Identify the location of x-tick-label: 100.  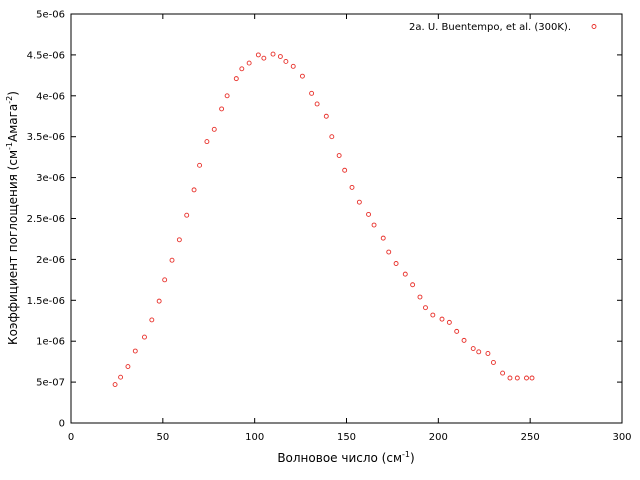
(254, 437).